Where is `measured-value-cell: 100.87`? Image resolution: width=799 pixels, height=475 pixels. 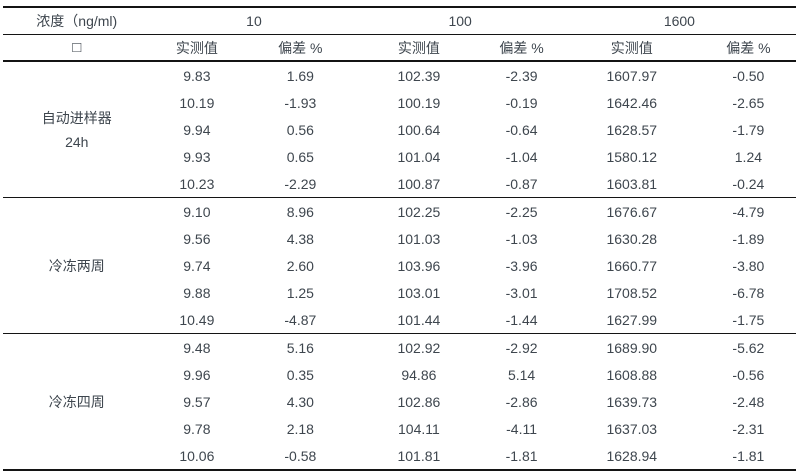
measured-value-cell: 100.87 is located at coordinates (419, 183).